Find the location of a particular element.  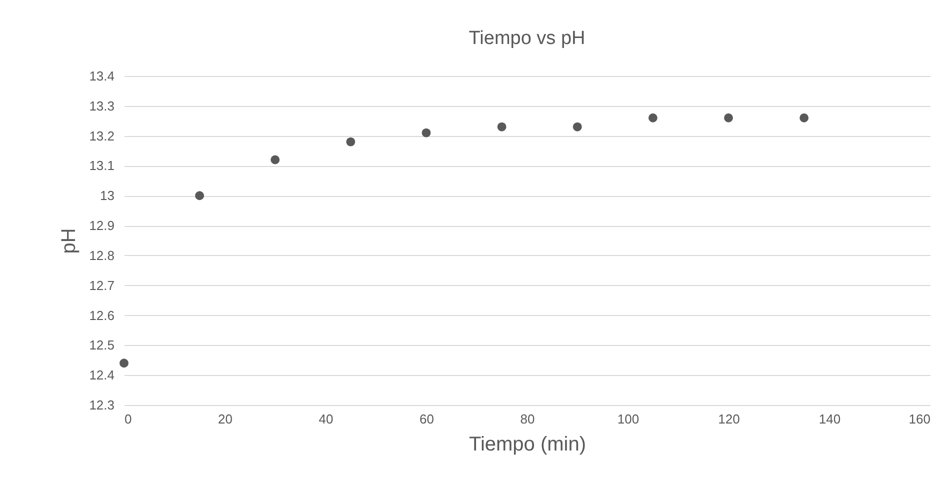

x-axis-title: Tiempo (min) is located at coordinates (527, 445).